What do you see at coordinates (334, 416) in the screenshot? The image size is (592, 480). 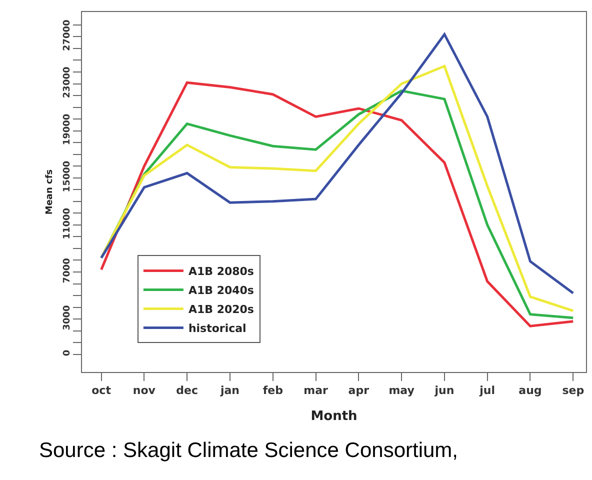 I see `x-axis-title: Month` at bounding box center [334, 416].